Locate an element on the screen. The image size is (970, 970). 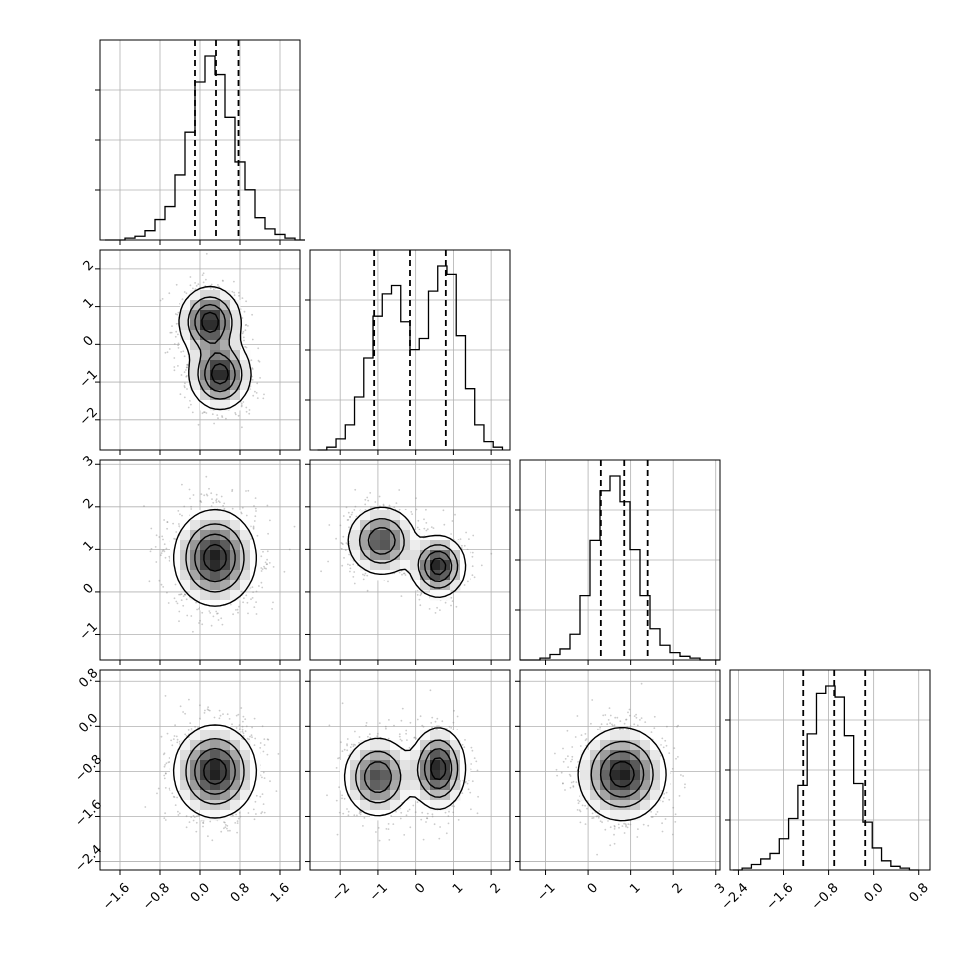
joint-content is located at coordinates (406, 551).